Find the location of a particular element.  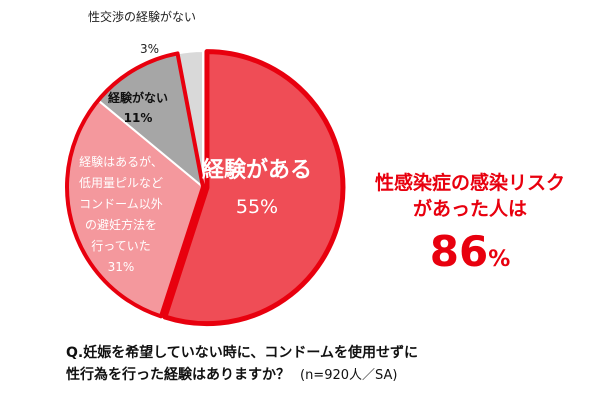

label-text: 性交渉の経験がない is located at coordinates (142, 17).